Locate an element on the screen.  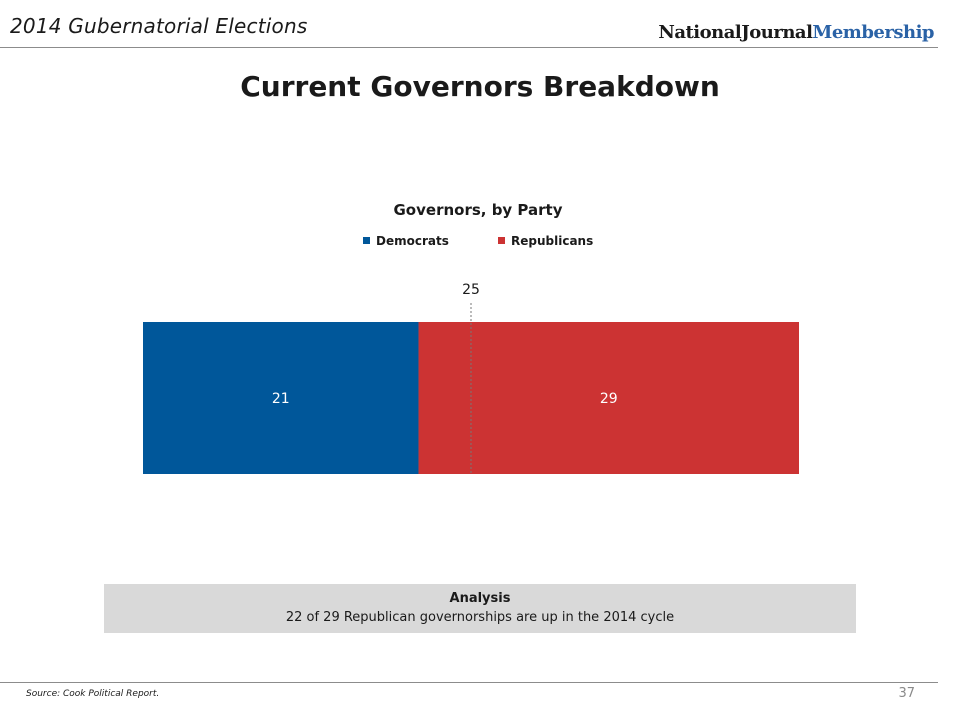
reference-line-group: 25 is located at coordinates (471, 378).